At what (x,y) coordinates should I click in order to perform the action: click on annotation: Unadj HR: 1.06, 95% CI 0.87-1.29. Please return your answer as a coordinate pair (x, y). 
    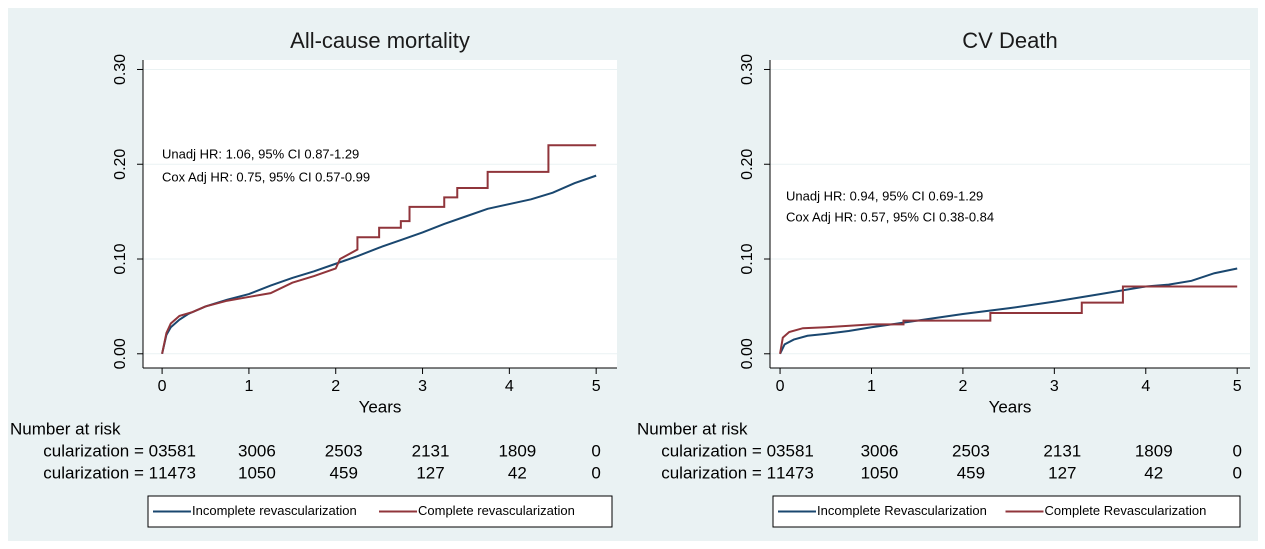
    Looking at the image, I should click on (260, 153).